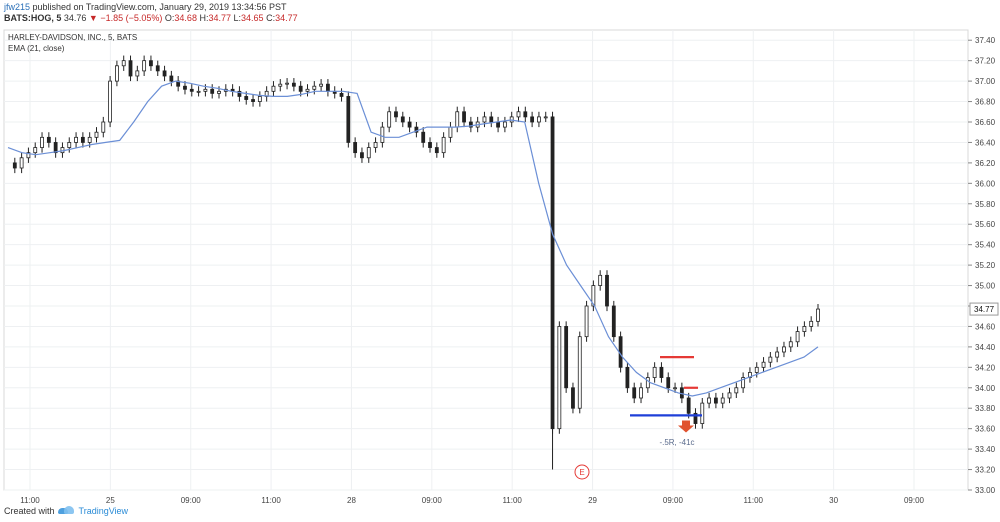  Describe the element at coordinates (985, 61) in the screenshot. I see `y-tick-label: 37.20` at that location.